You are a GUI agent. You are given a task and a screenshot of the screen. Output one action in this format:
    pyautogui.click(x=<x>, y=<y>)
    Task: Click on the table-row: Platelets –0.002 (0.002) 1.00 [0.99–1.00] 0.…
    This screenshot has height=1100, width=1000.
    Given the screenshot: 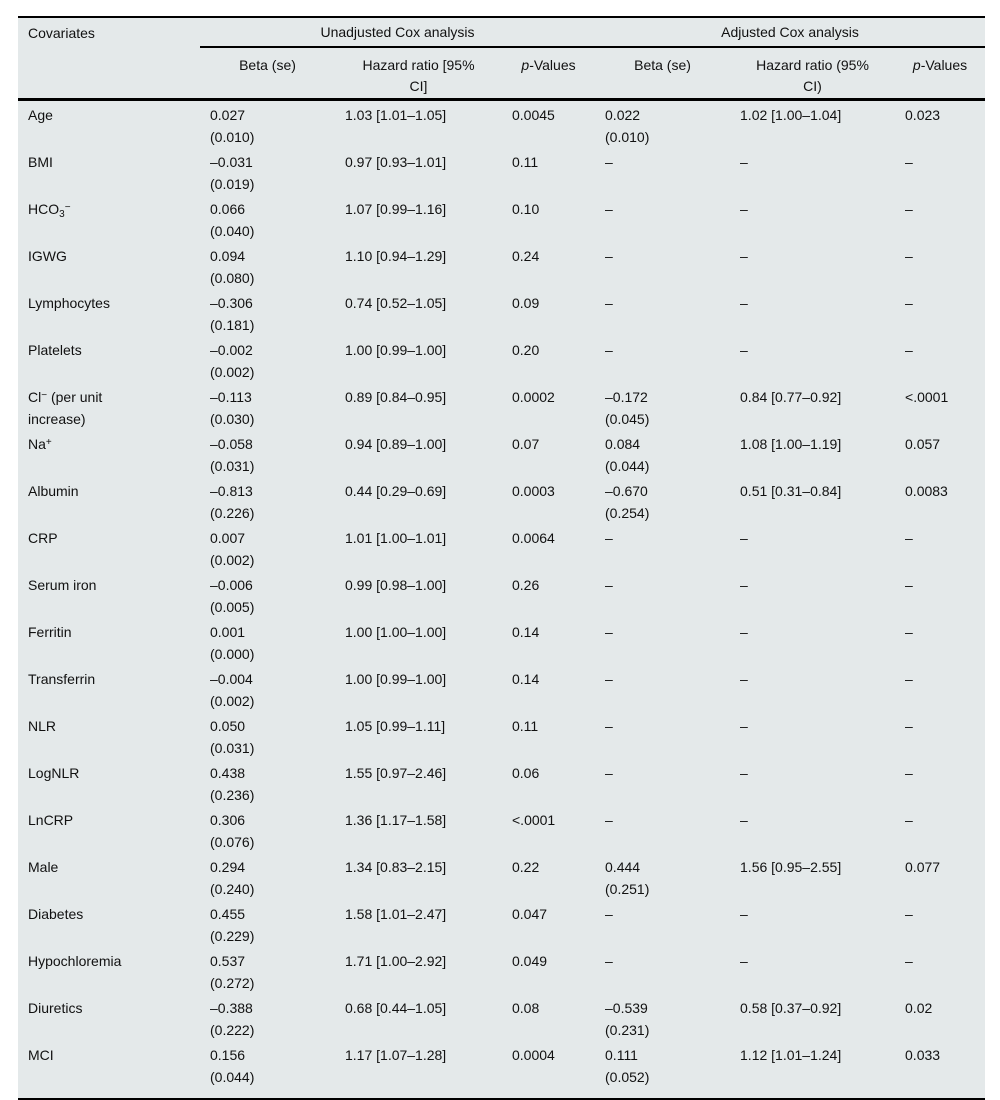 What is the action you would take?
    pyautogui.click(x=501, y=359)
    